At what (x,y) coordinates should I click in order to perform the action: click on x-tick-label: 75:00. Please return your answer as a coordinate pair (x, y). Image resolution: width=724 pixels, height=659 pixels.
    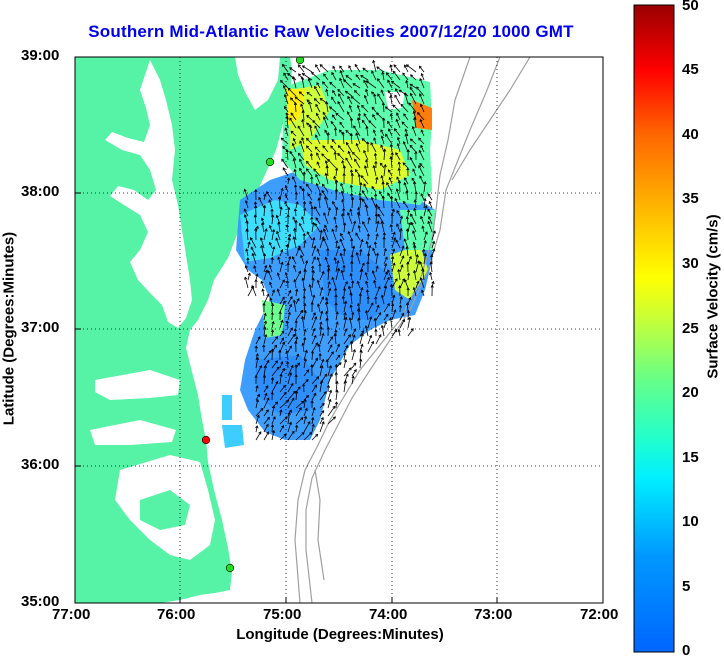
    Looking at the image, I should click on (282, 614).